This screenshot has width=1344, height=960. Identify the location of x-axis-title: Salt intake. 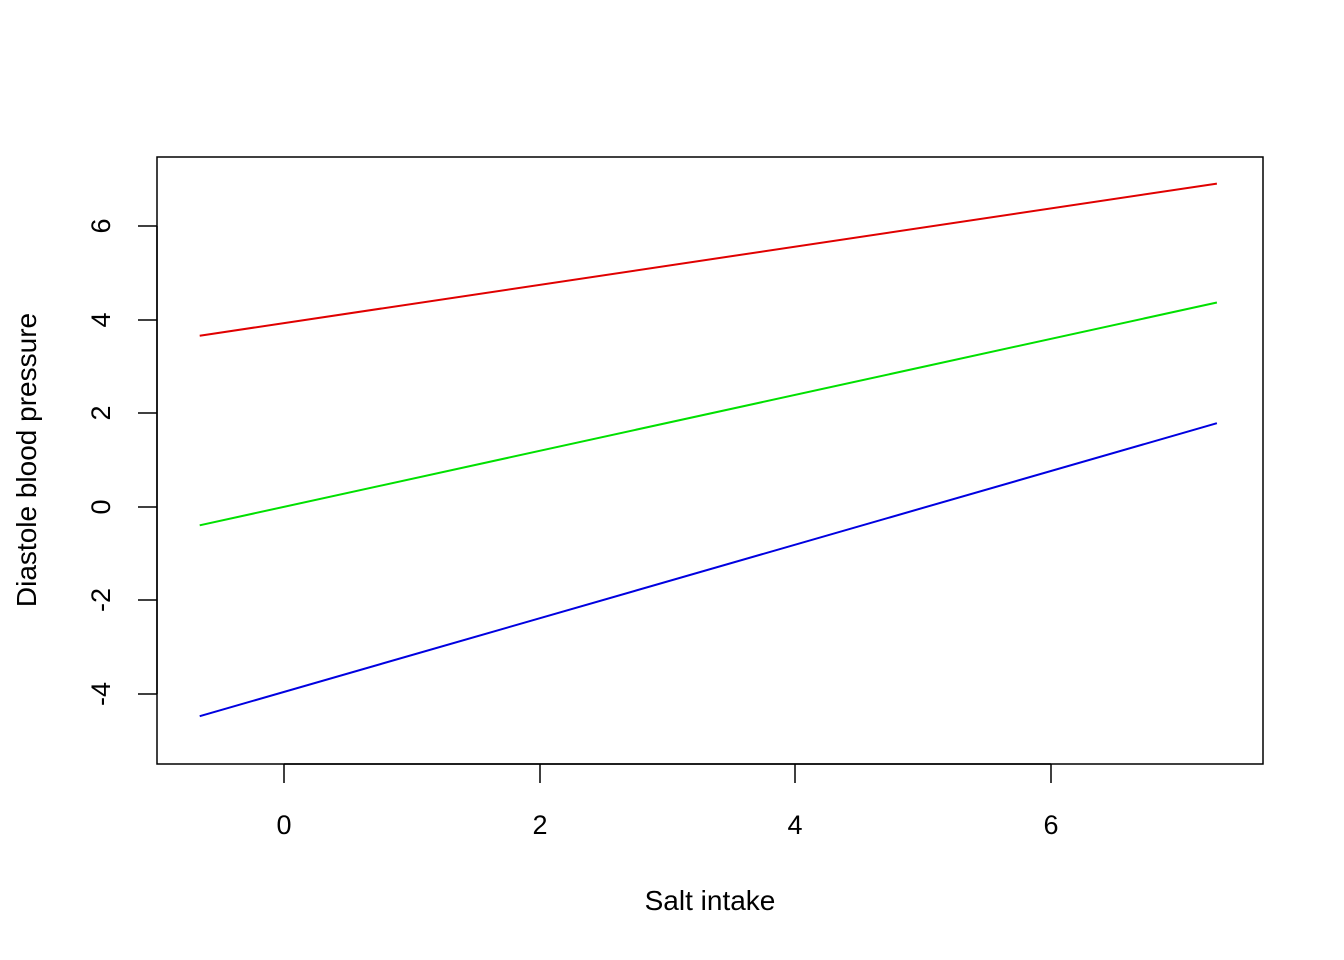
(710, 900).